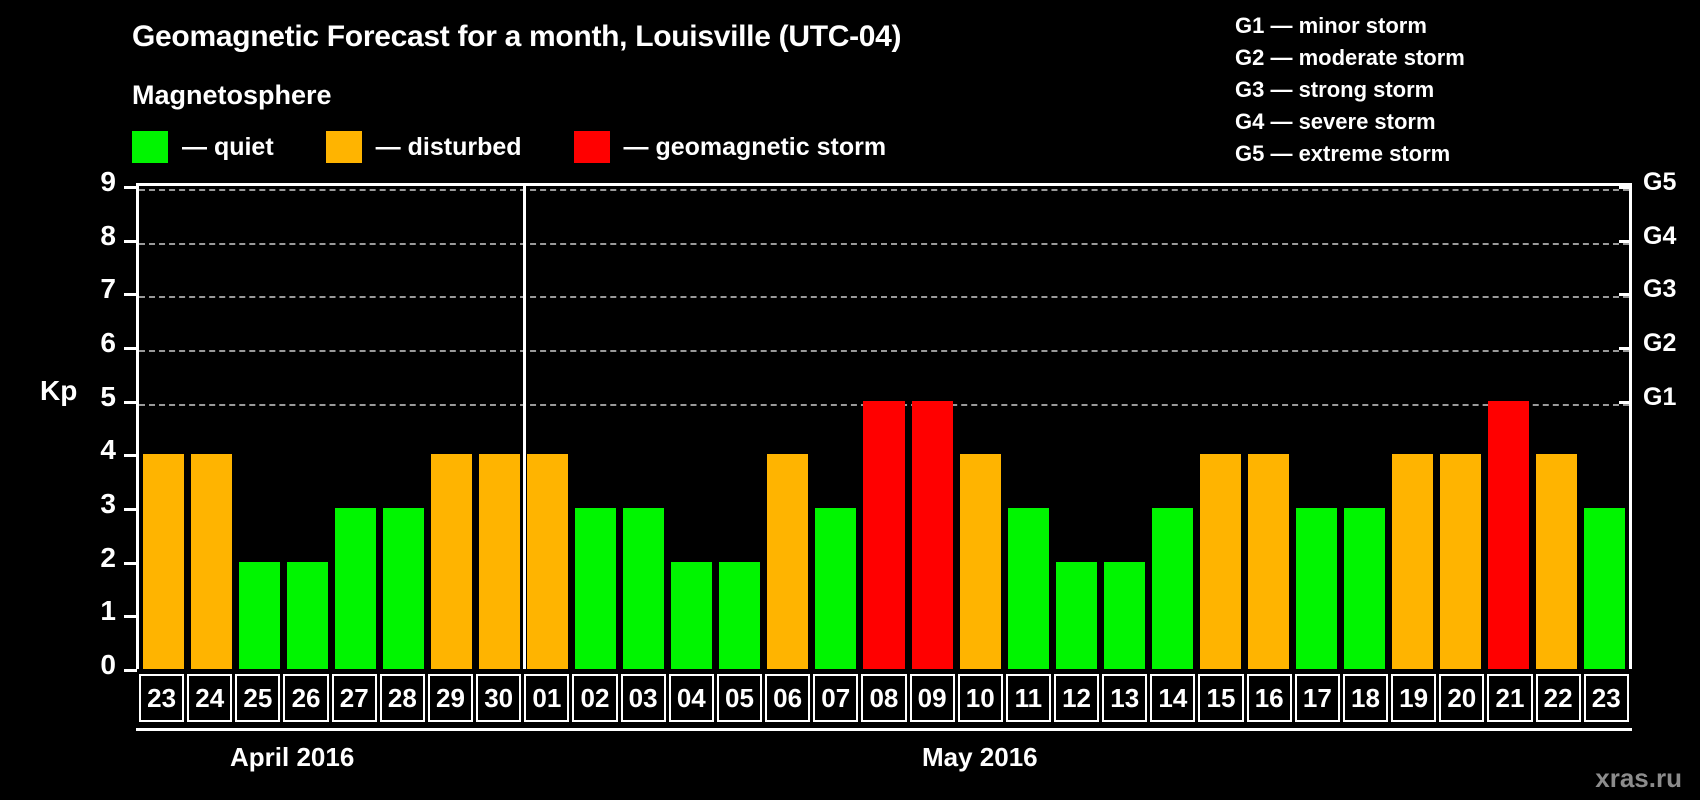  Describe the element at coordinates (1335, 89) in the screenshot. I see `storm-scale-g3: G3 — strong storm` at that location.